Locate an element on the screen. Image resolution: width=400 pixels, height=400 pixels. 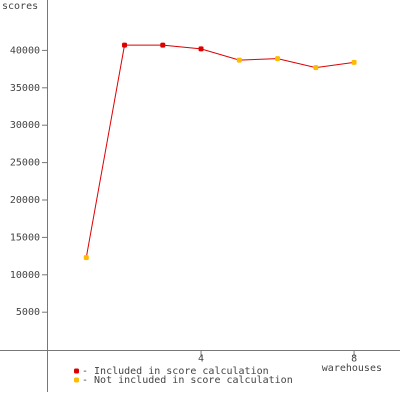
x-tick-label: 4 is located at coordinates (201, 359).